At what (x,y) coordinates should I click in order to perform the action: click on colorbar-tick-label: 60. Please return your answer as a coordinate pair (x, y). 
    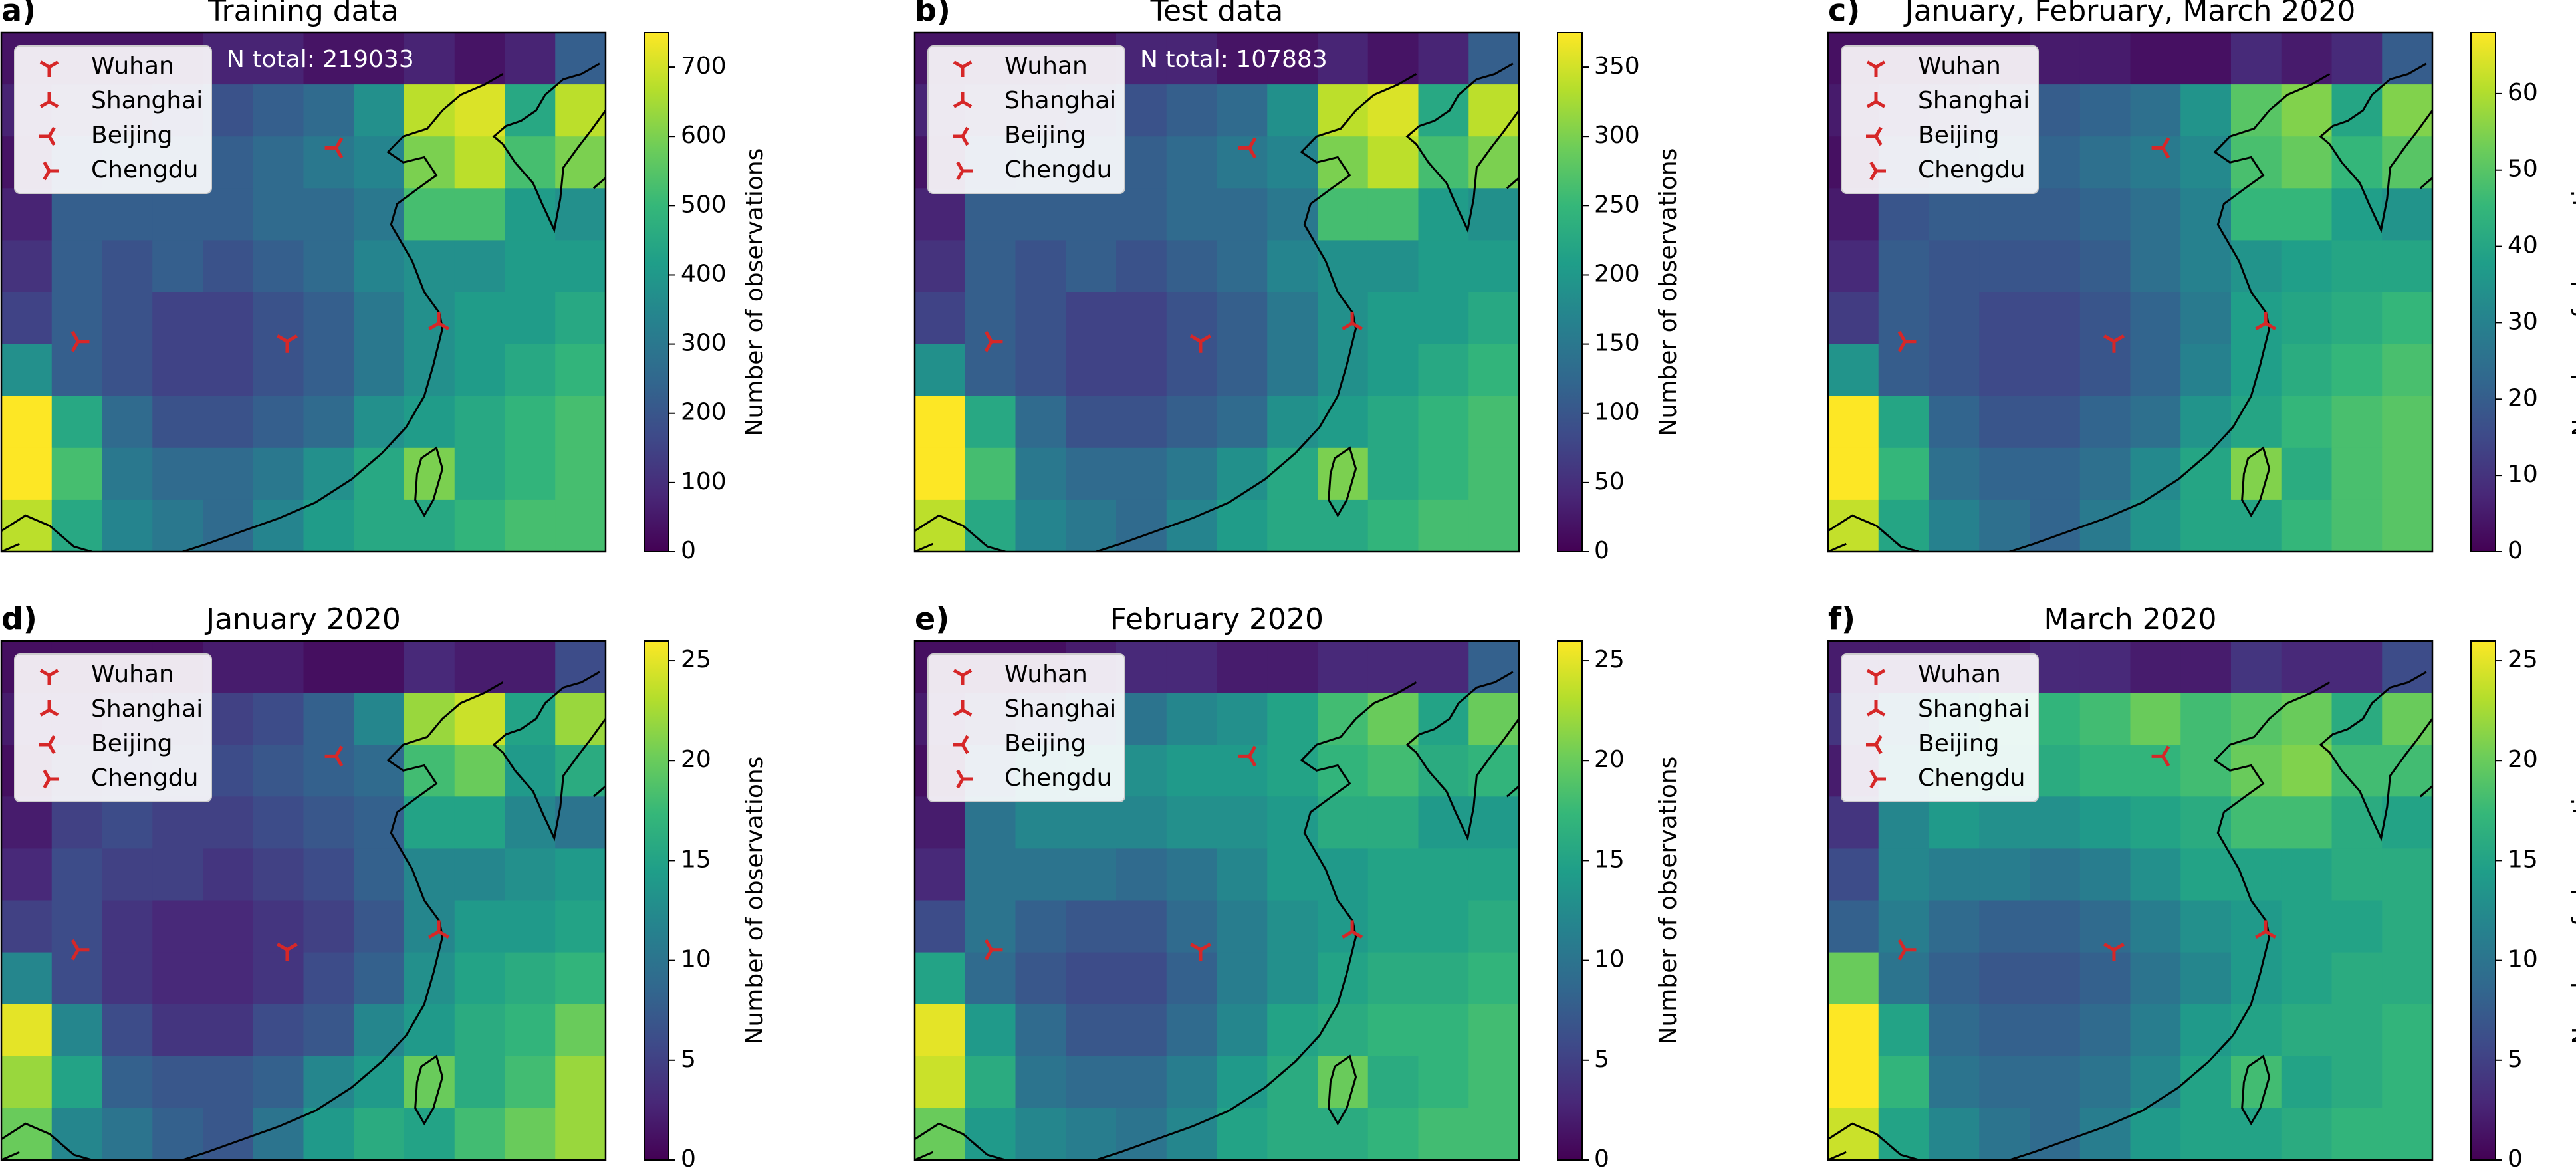
    Looking at the image, I should click on (2523, 93).